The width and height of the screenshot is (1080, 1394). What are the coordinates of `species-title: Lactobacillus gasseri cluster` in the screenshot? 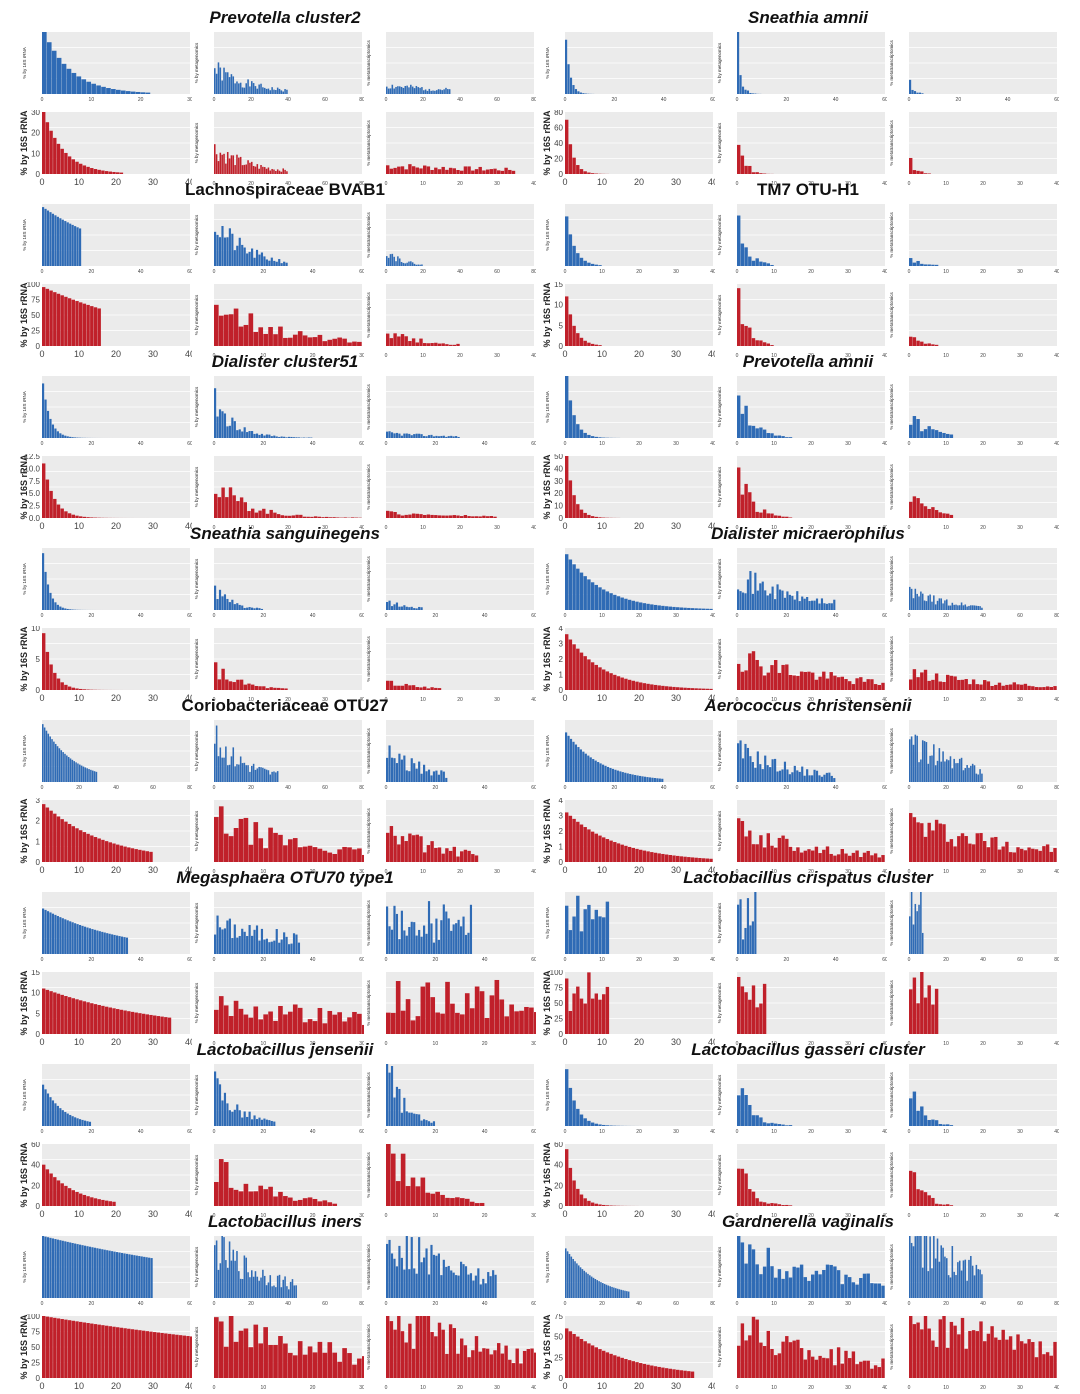 It's located at (807, 1050).